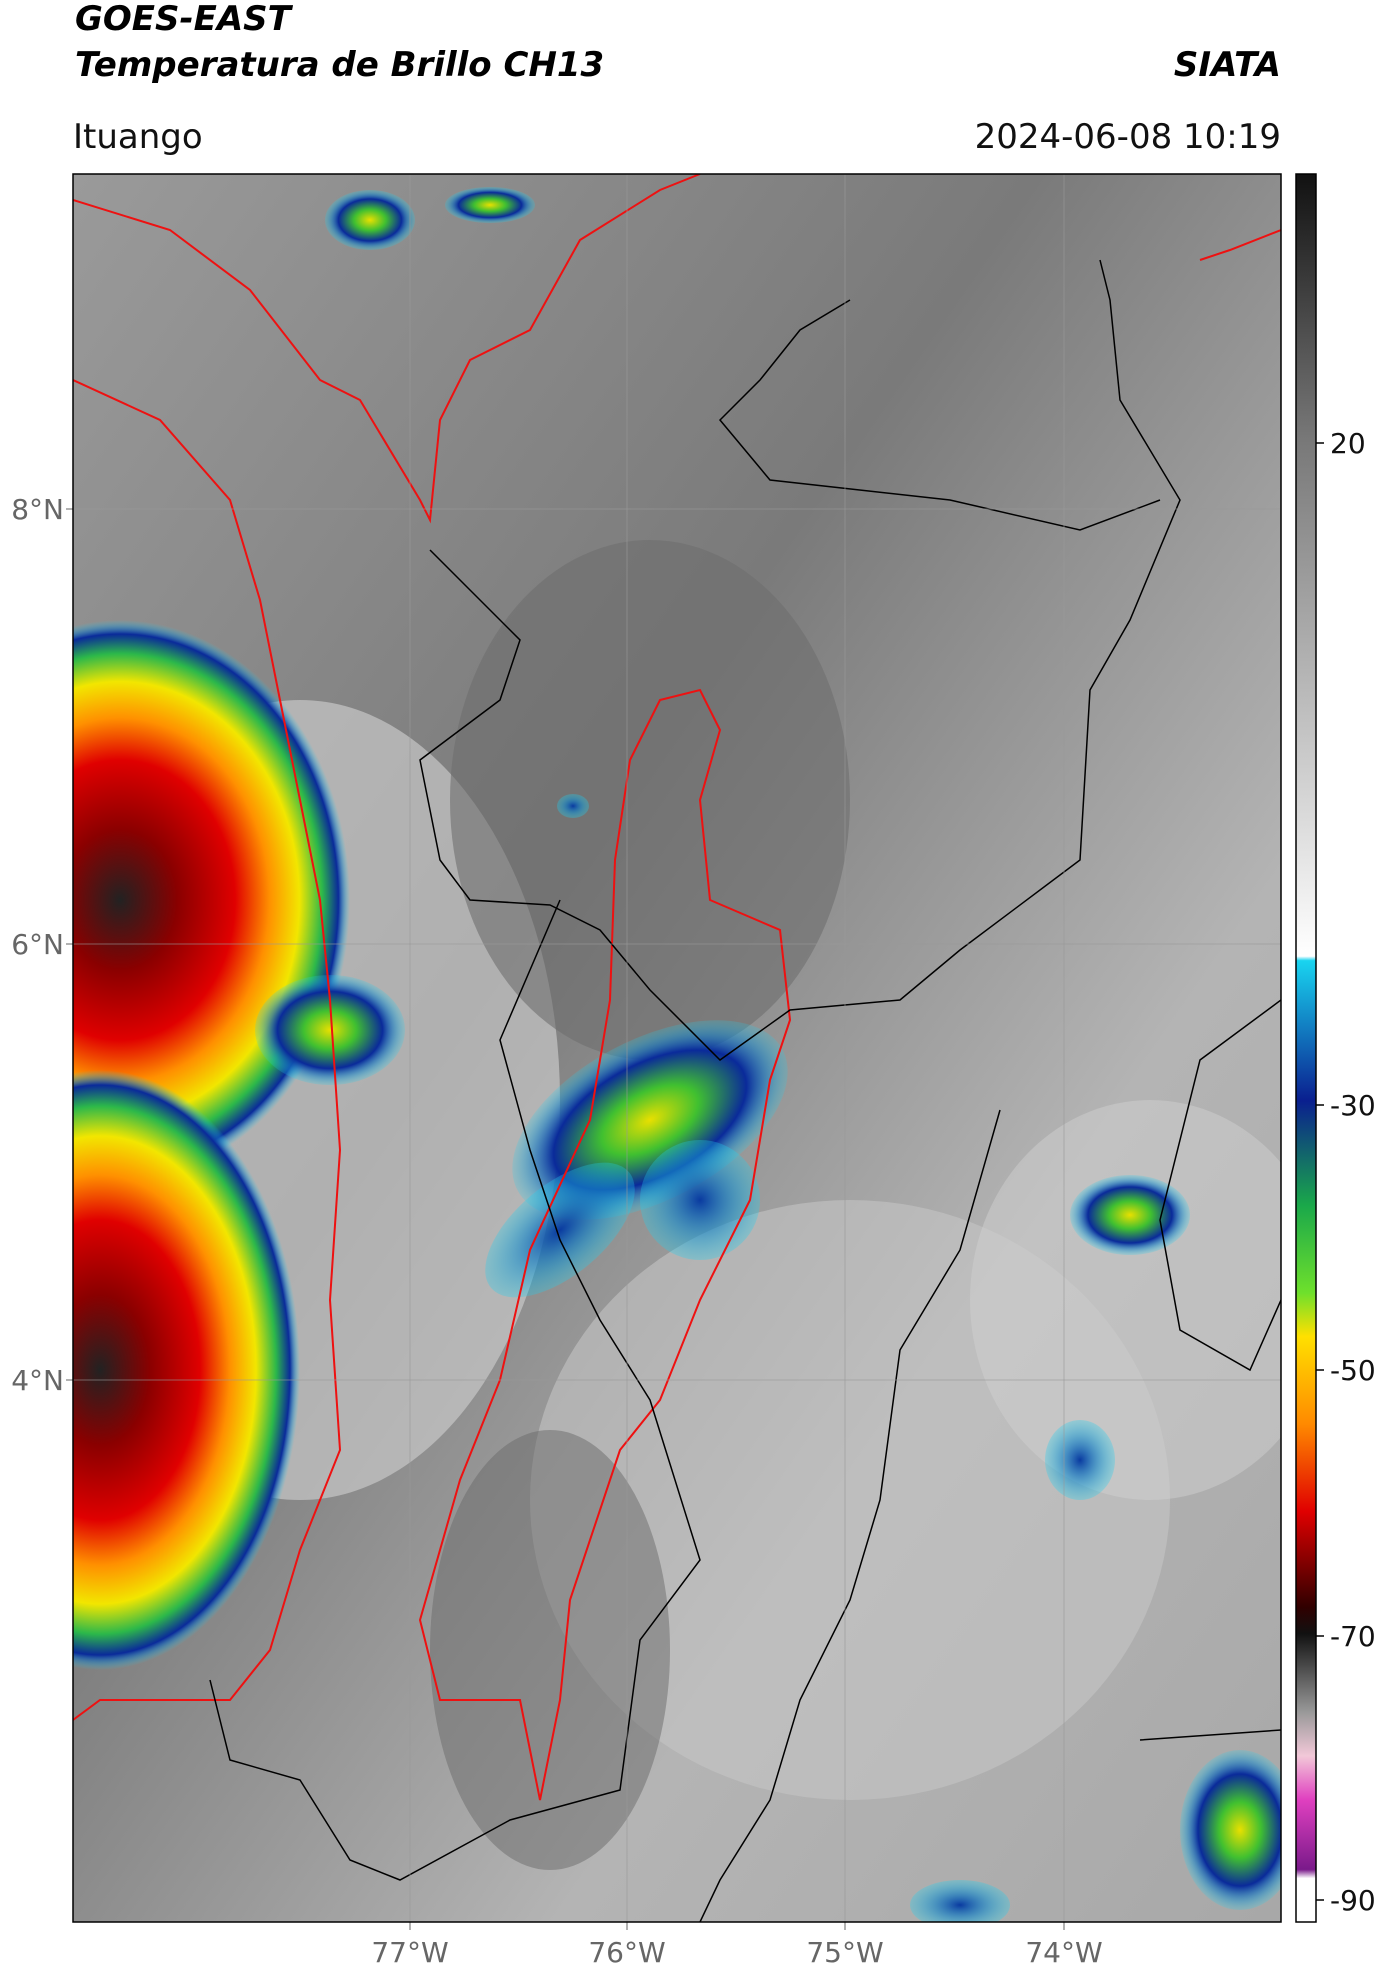 The height and width of the screenshot is (1981, 1384). I want to click on lat-label: 4°N, so click(37, 1380).